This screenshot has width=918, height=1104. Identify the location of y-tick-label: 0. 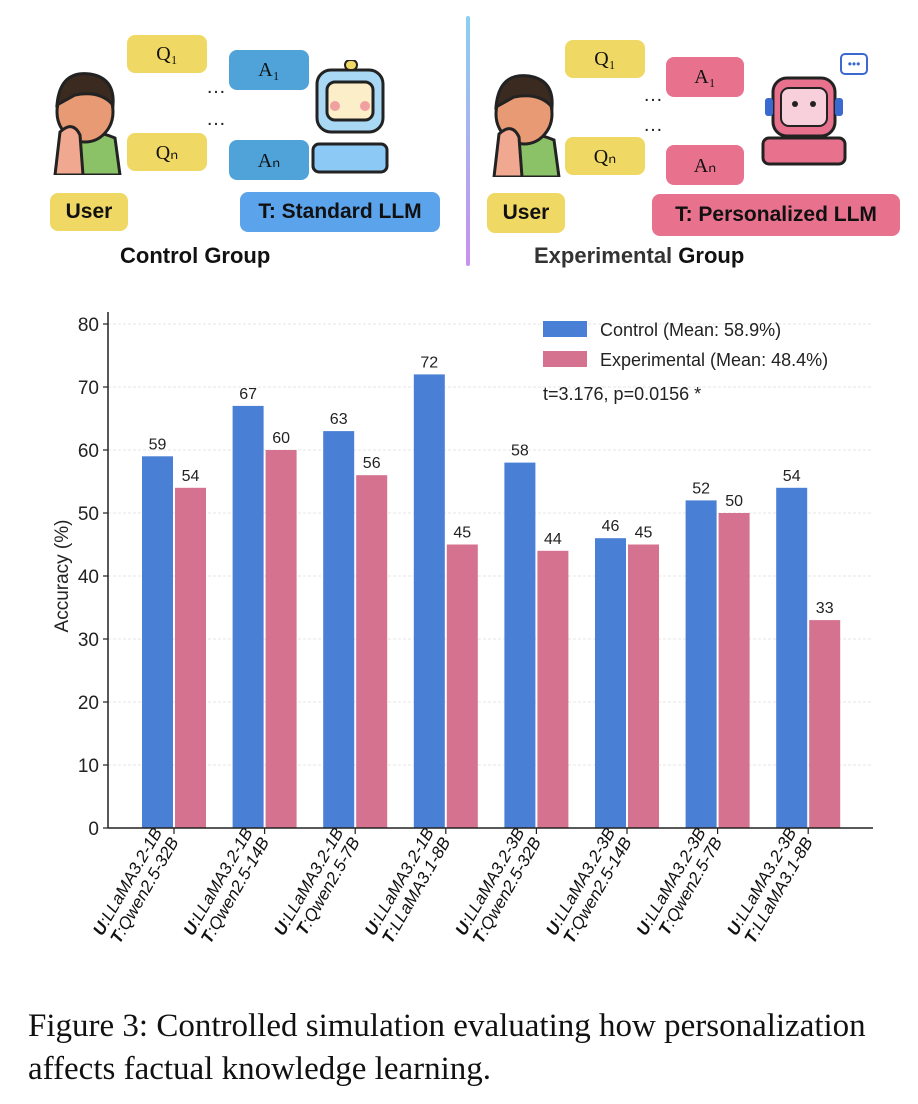
(93, 829).